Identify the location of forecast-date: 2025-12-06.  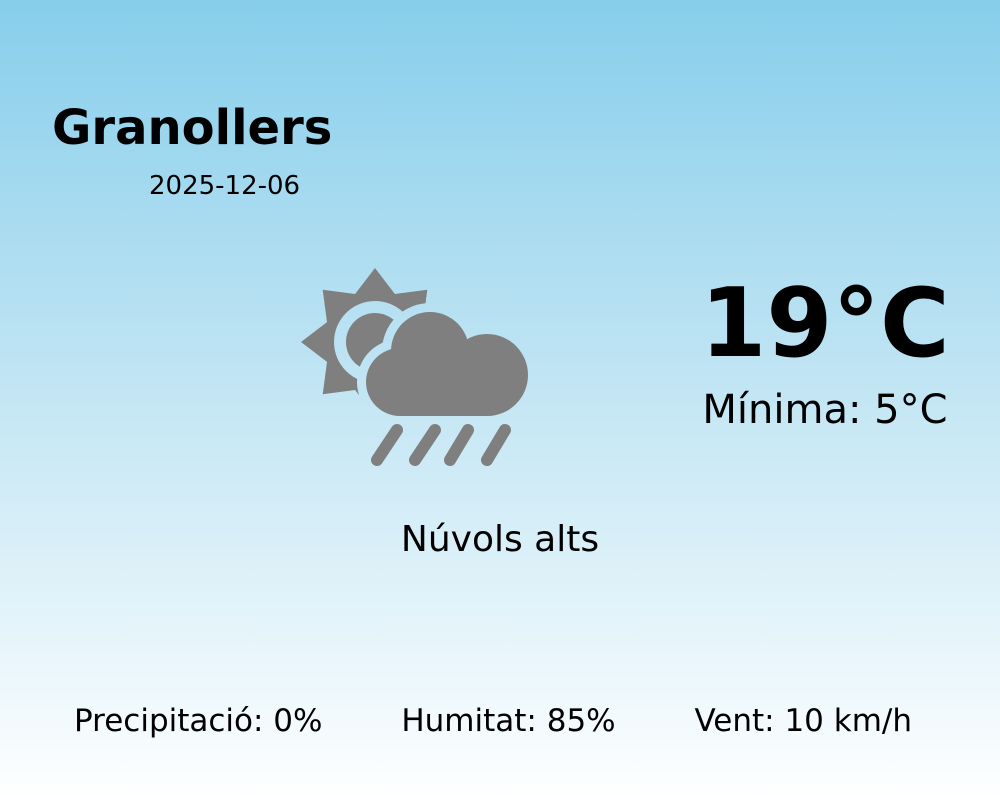
(225, 186).